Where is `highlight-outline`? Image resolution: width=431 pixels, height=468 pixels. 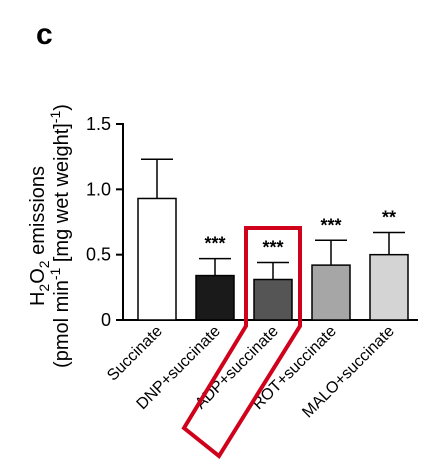 highlight-outline is located at coordinates (241, 342).